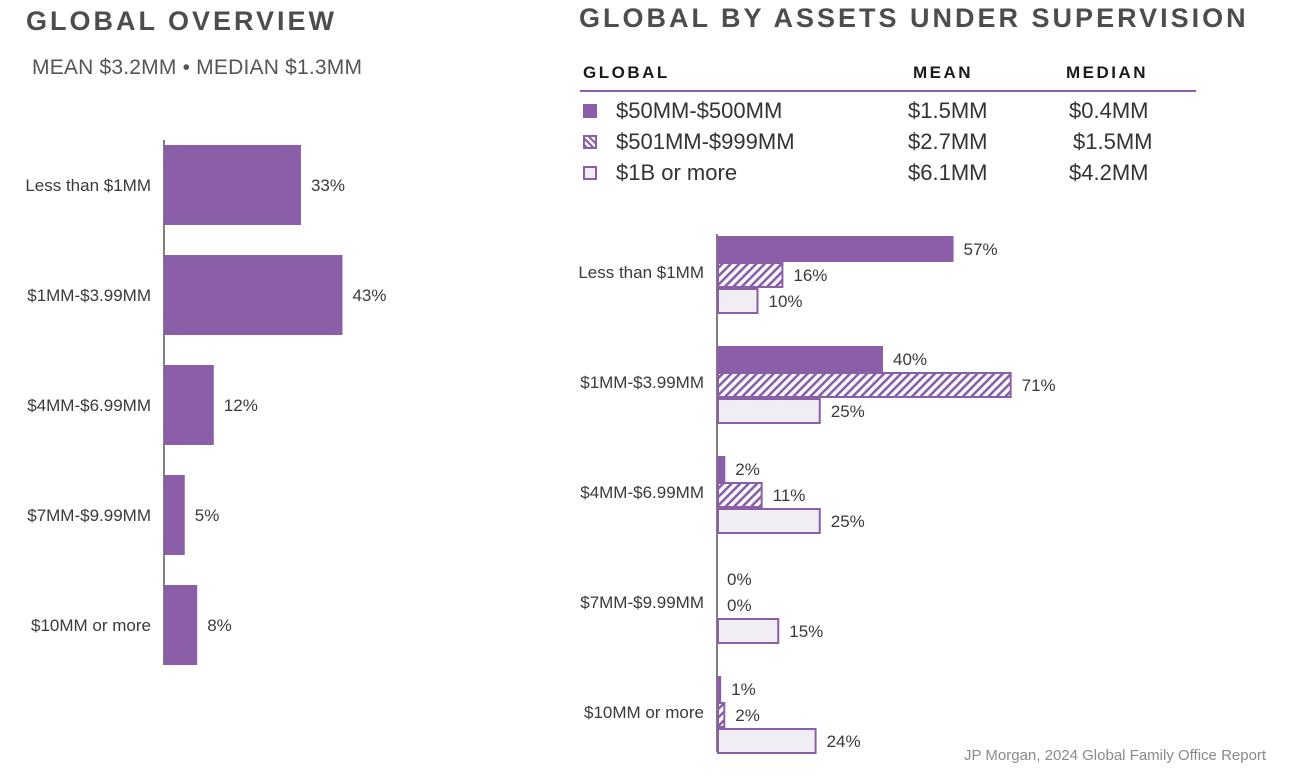 The width and height of the screenshot is (1292, 782). I want to click on legend-label: $1B or more, so click(677, 172).